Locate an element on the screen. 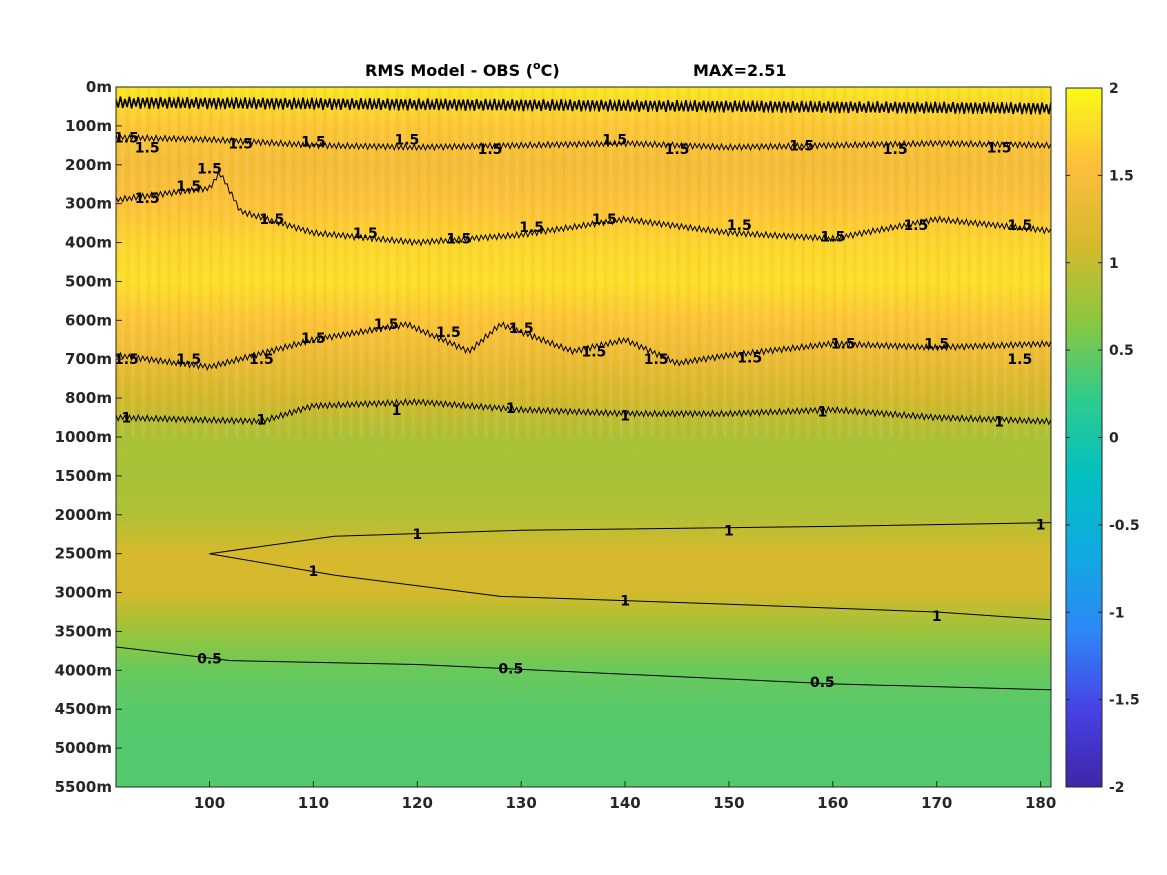 The width and height of the screenshot is (1167, 875). colorbar-tick-label: -0.5 is located at coordinates (1124, 526).